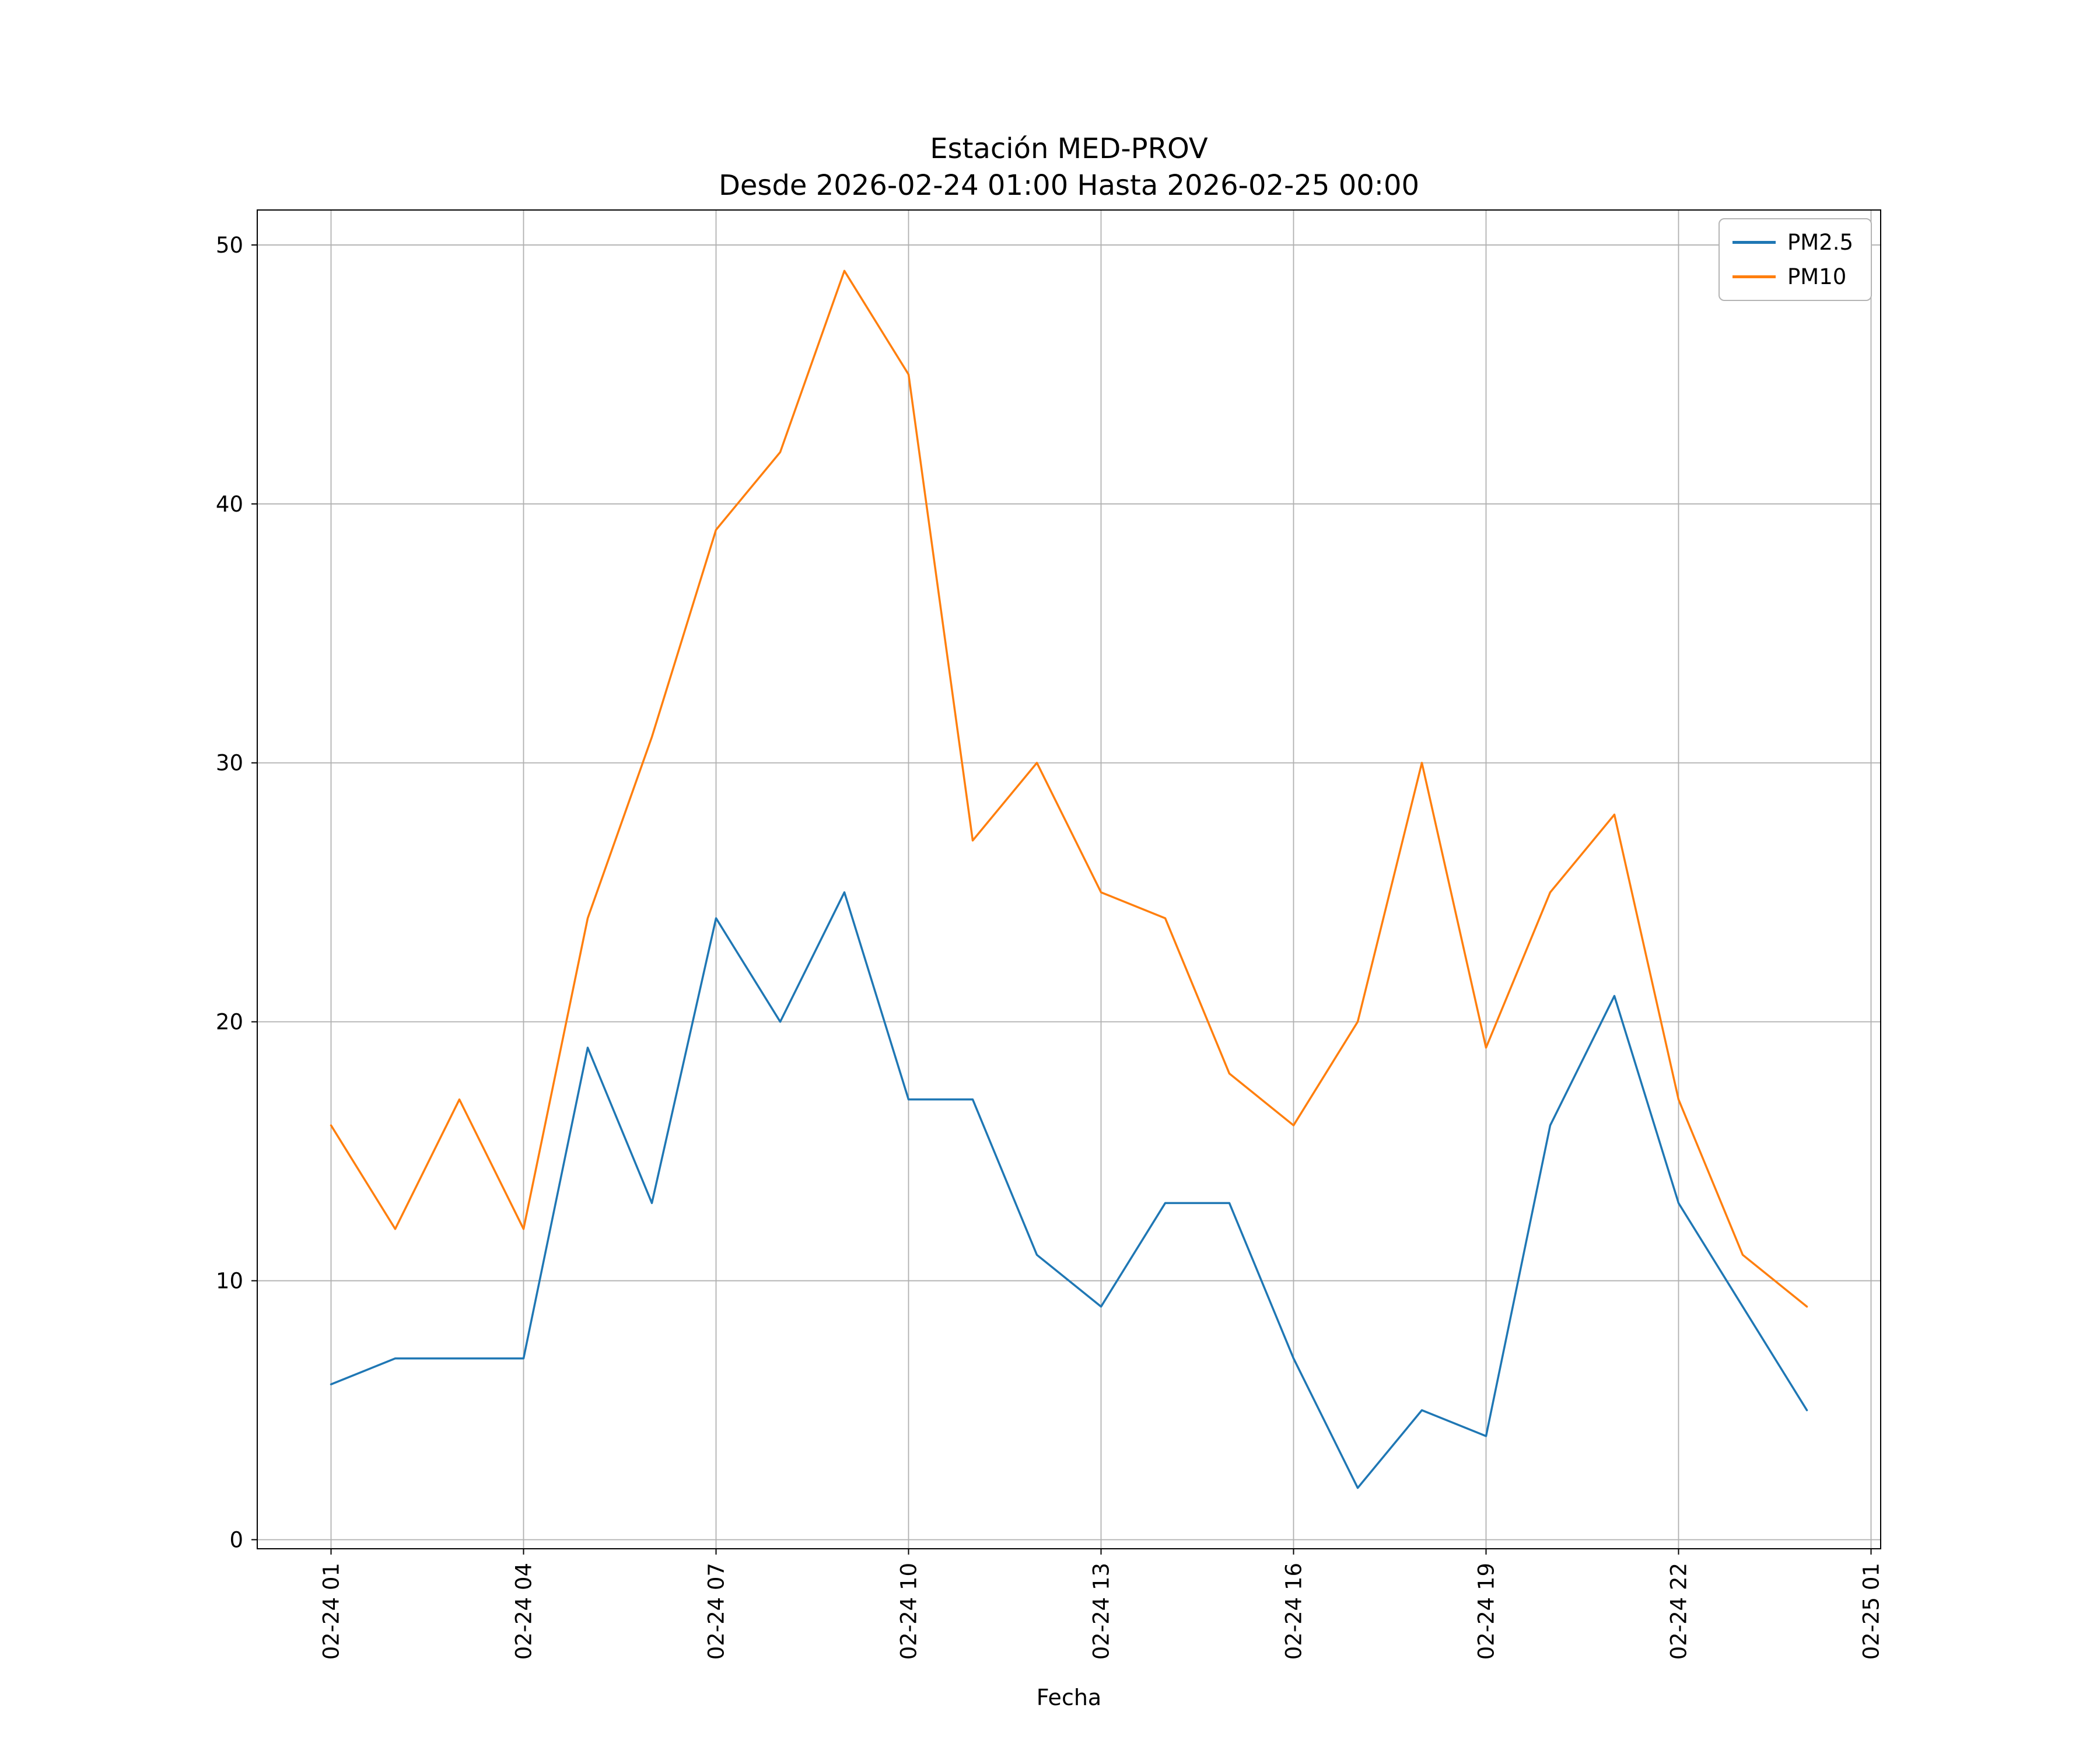  Describe the element at coordinates (524, 1611) in the screenshot. I see `x-tick-label: 02-24 04` at that location.